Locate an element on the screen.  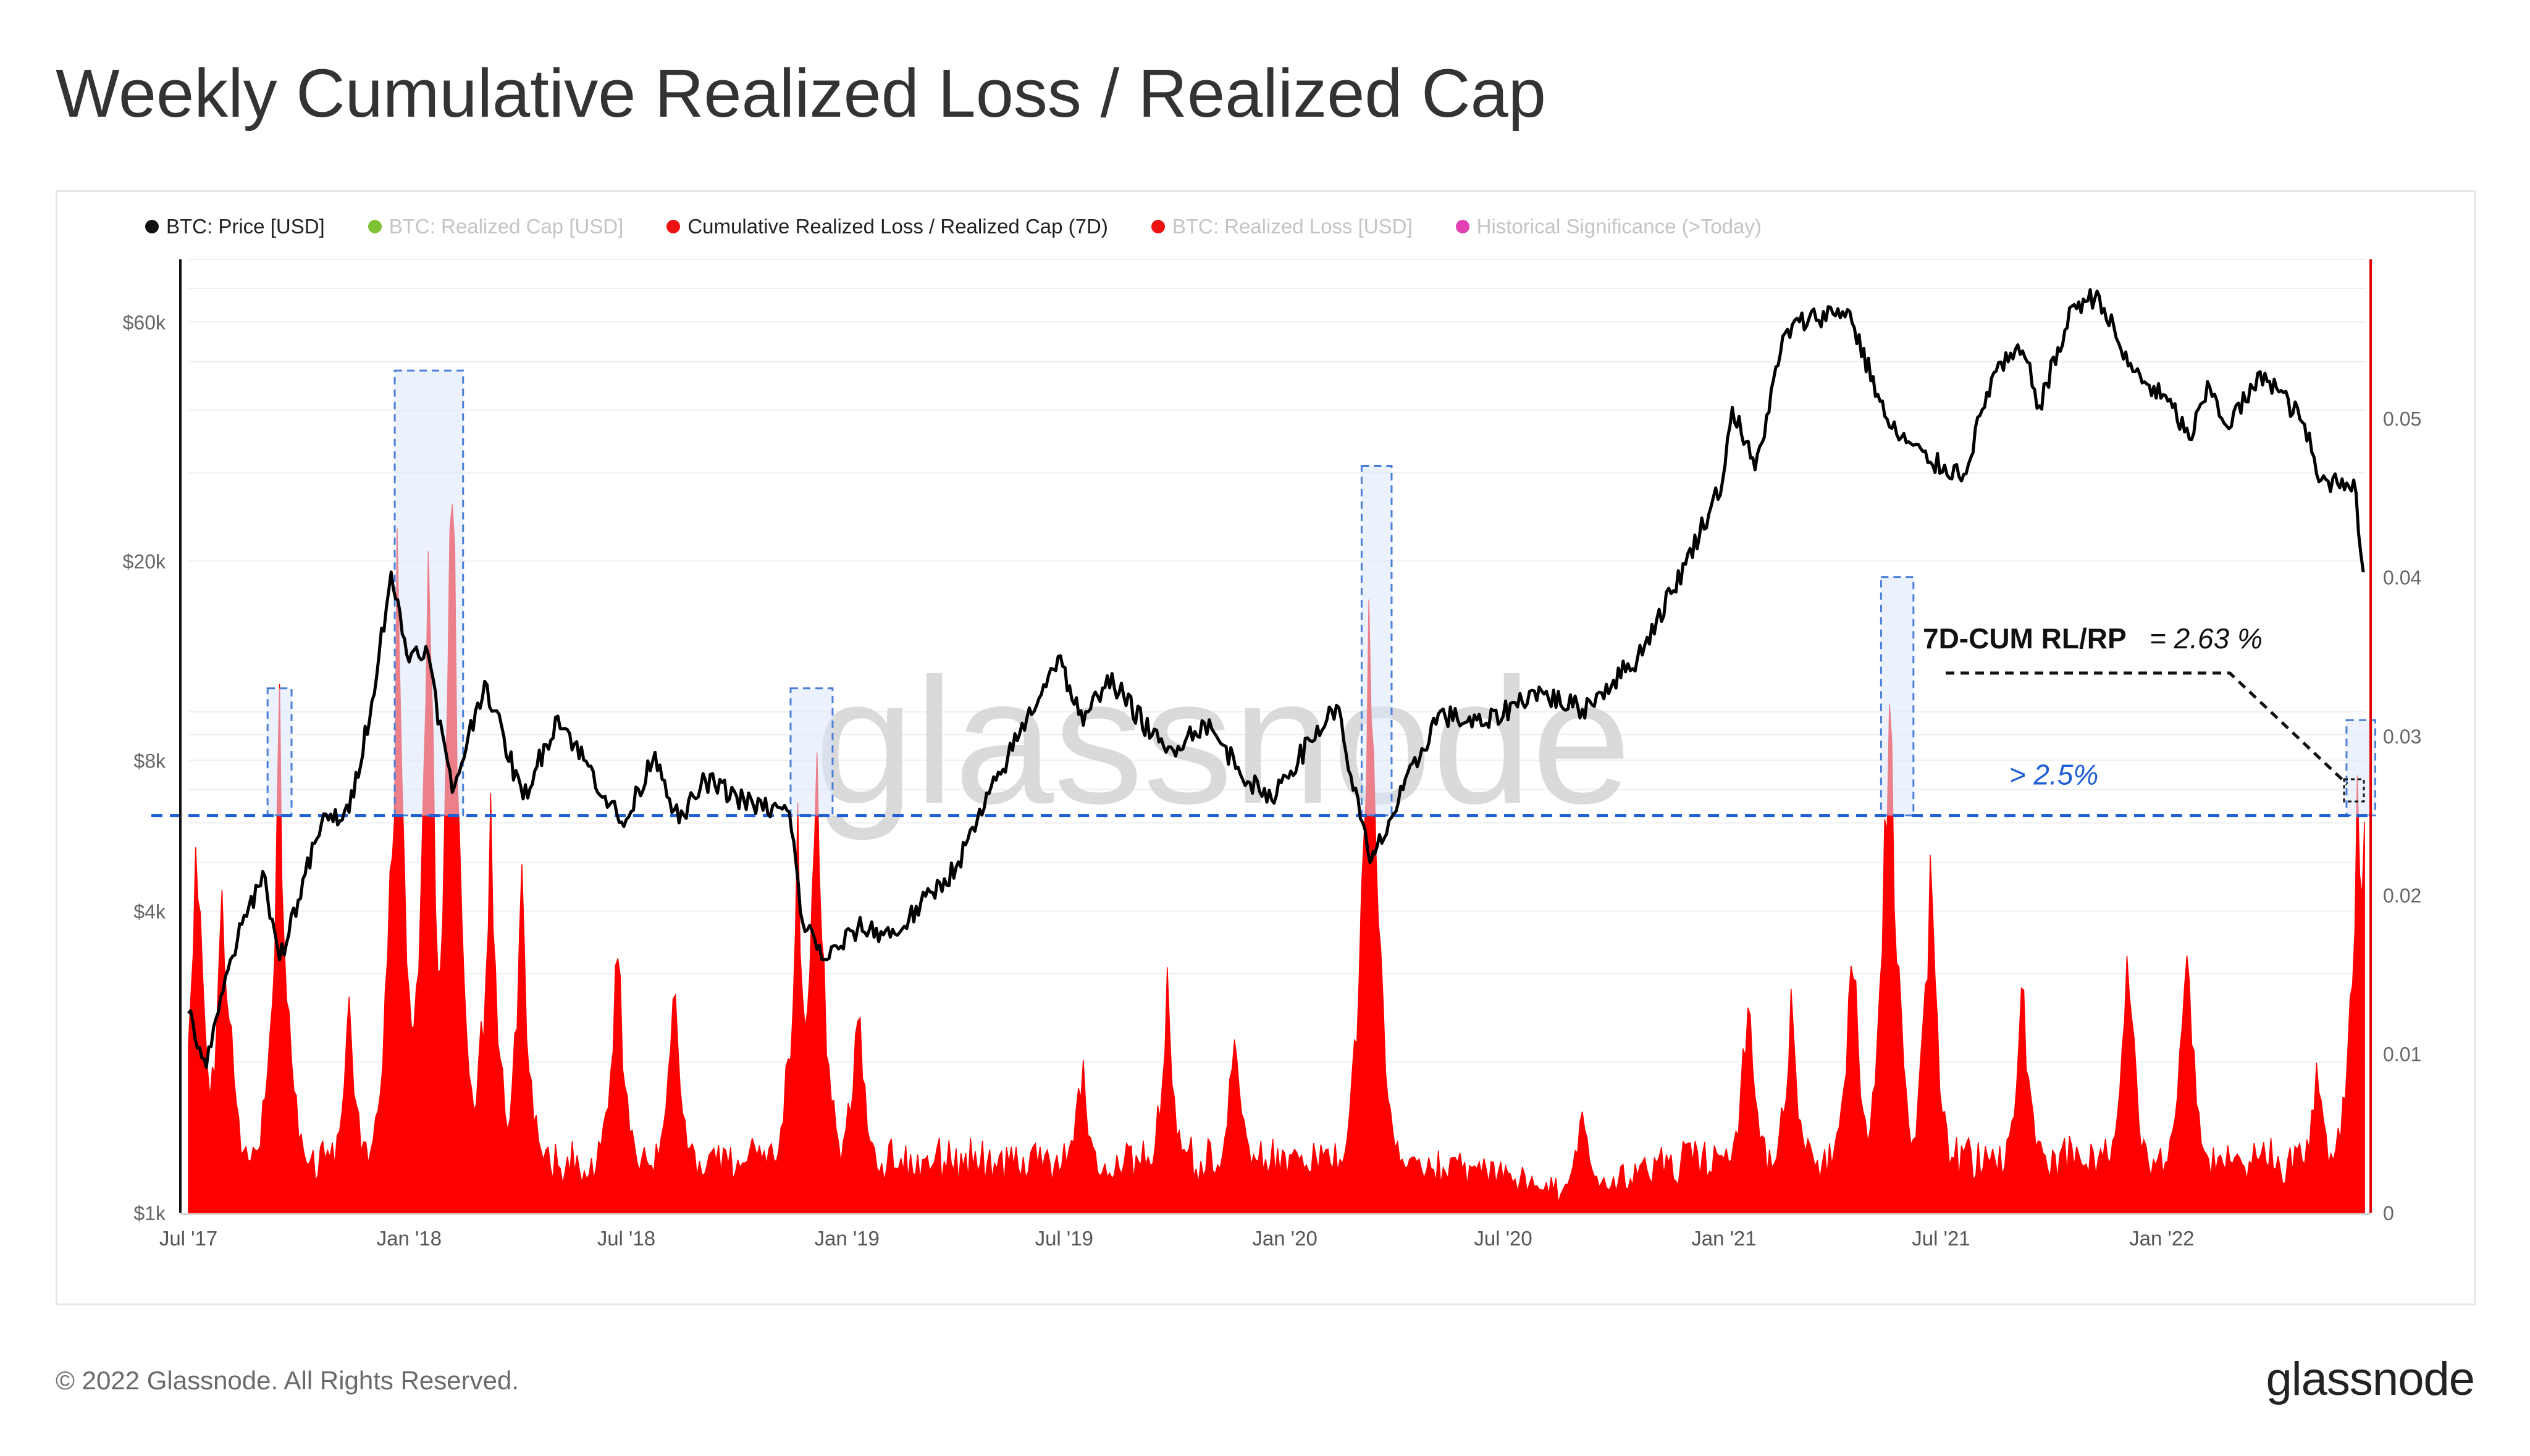
annotation: 7D-CUM RL/RP = 2.63 % is located at coordinates (2144, 712).